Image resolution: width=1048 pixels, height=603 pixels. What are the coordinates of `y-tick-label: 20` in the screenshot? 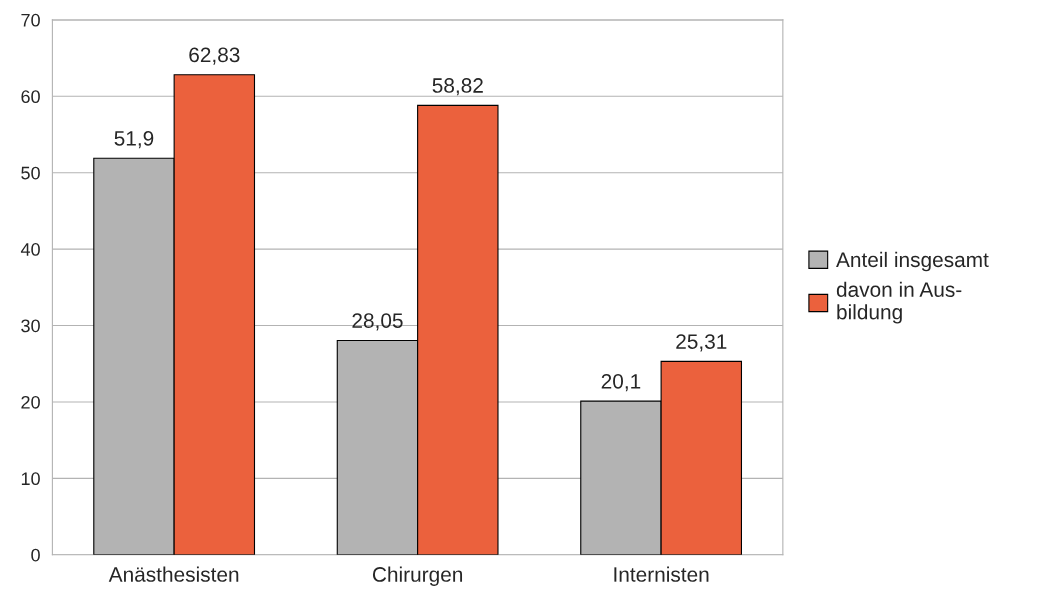 It's located at (30, 402).